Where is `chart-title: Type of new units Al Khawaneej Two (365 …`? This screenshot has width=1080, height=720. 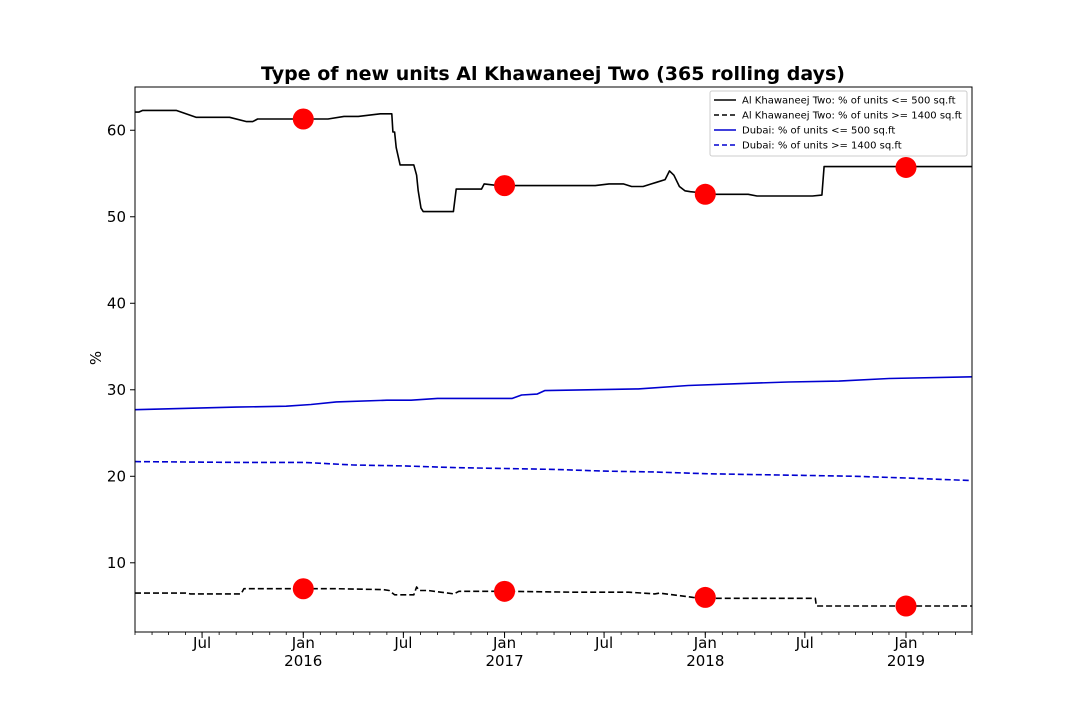
chart-title: Type of new units Al Khawaneej Two (365 … is located at coordinates (553, 74).